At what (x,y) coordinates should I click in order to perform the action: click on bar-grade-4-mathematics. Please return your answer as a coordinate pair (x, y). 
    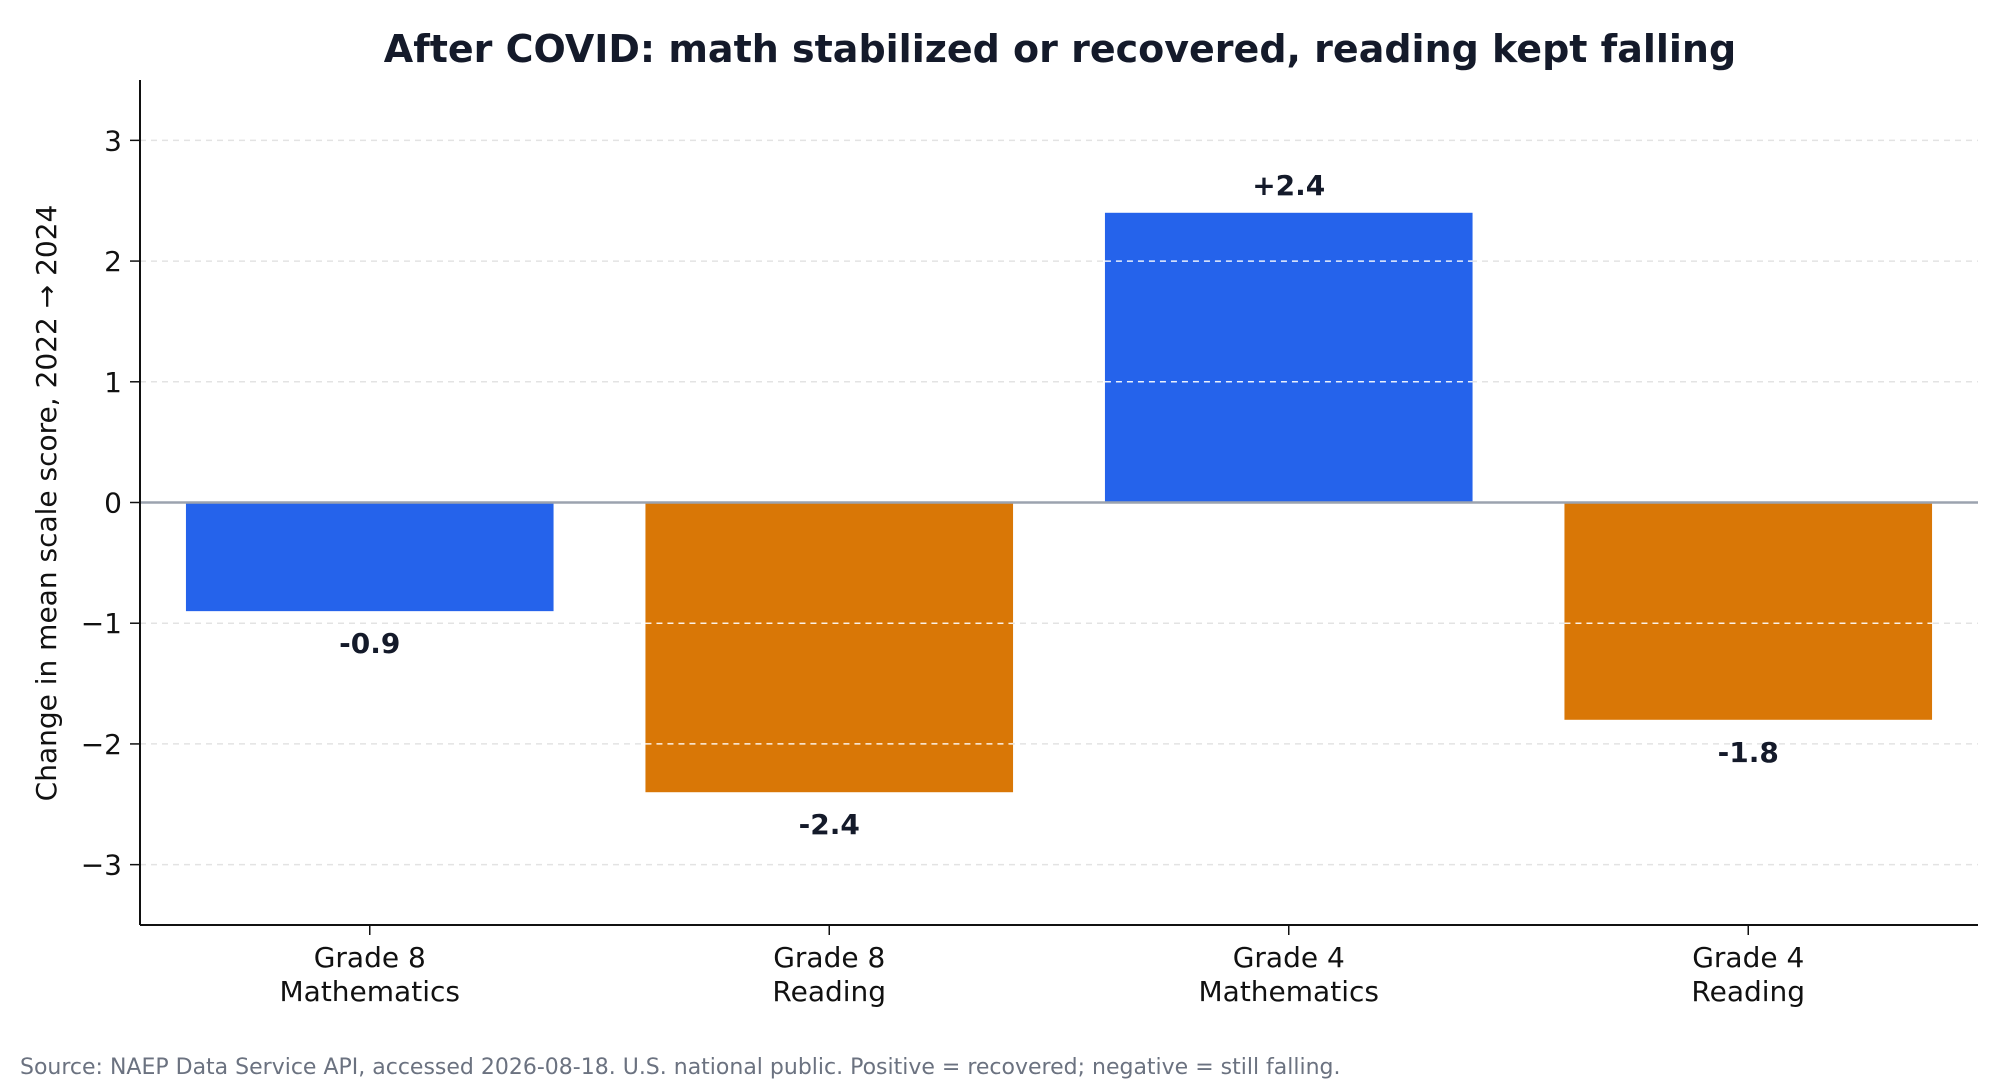
    Looking at the image, I should click on (1288, 357).